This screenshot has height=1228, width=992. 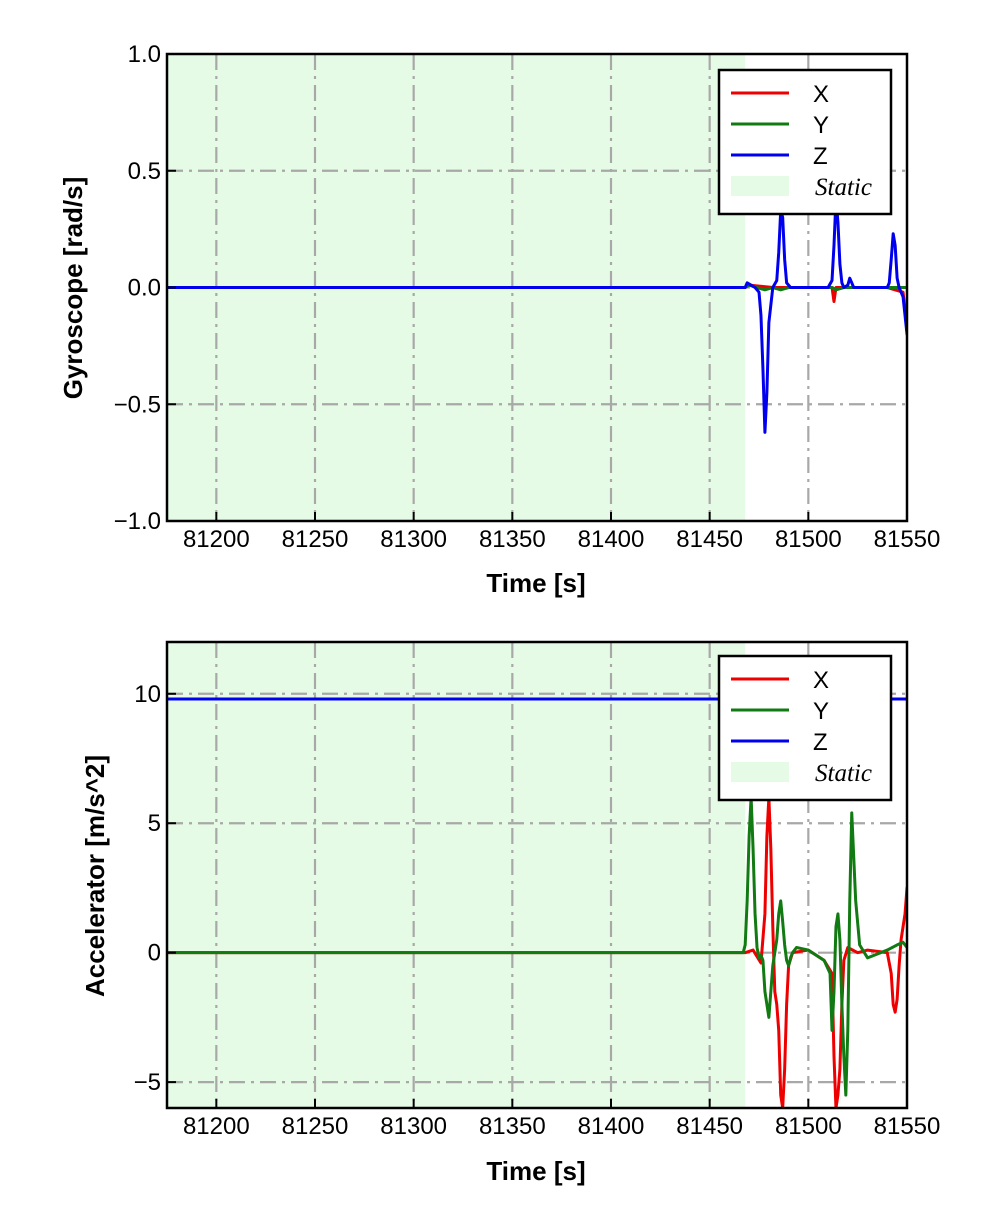 I want to click on series-line-y, so click(x=537, y=287).